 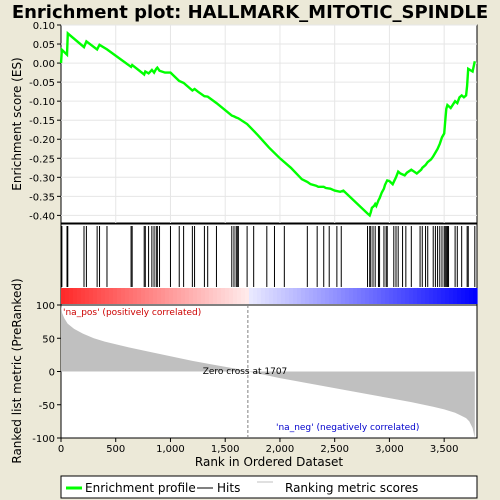 I want to click on rank-y-tick-label: 0, so click(x=52, y=373).